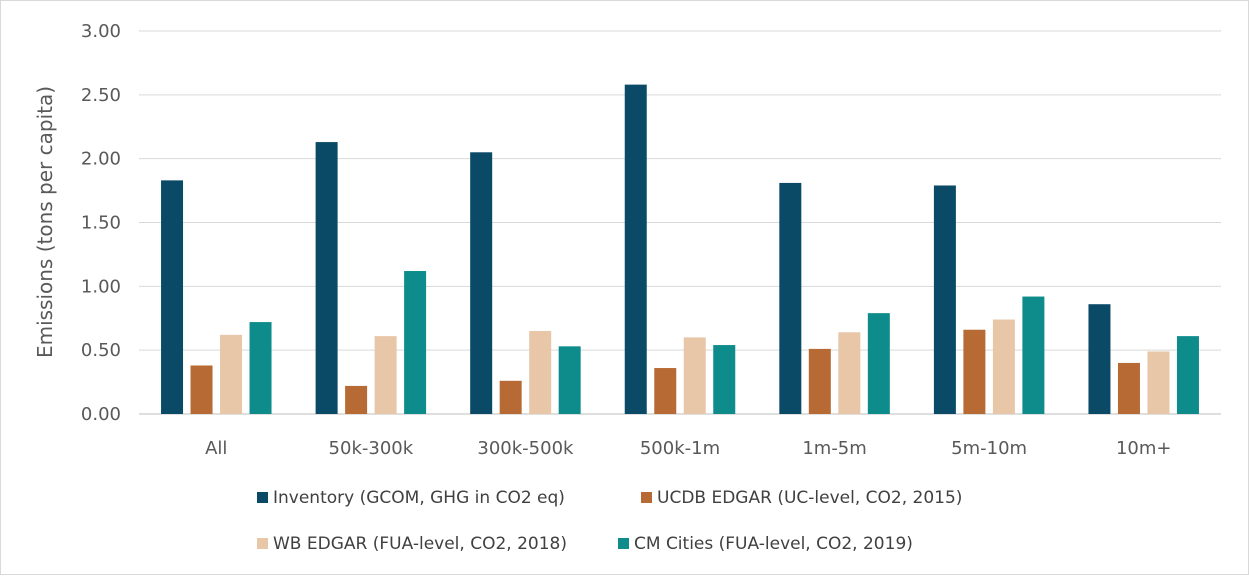 The image size is (1249, 576). Describe the element at coordinates (680, 448) in the screenshot. I see `x-tick-label: 500k-1m` at that location.